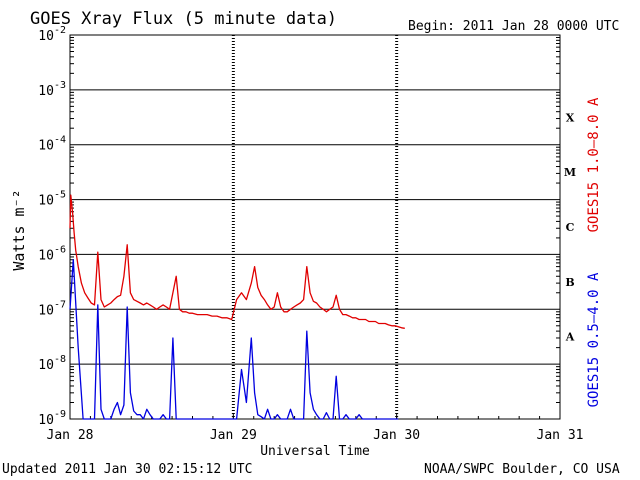 The height and width of the screenshot is (480, 640). I want to click on x-tick-label-1: Jan 29, so click(233, 435).